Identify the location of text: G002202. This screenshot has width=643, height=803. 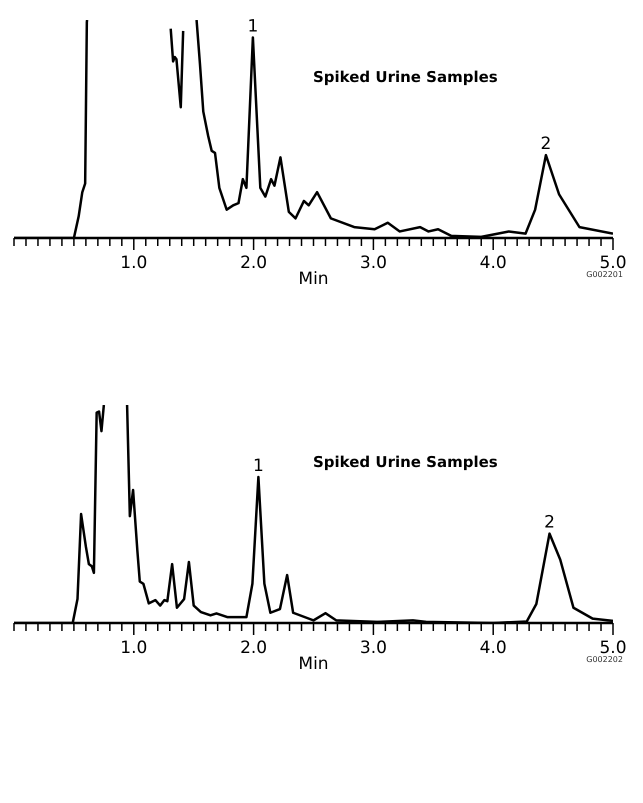
(604, 659).